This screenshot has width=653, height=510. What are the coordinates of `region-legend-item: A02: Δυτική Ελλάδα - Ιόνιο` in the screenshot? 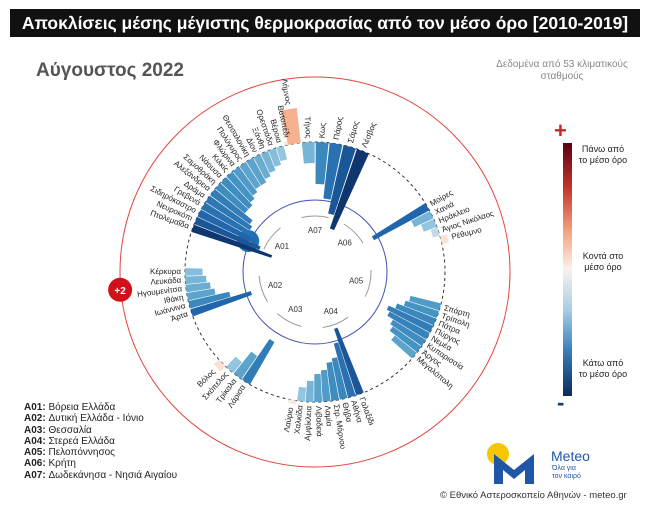 It's located at (84, 419).